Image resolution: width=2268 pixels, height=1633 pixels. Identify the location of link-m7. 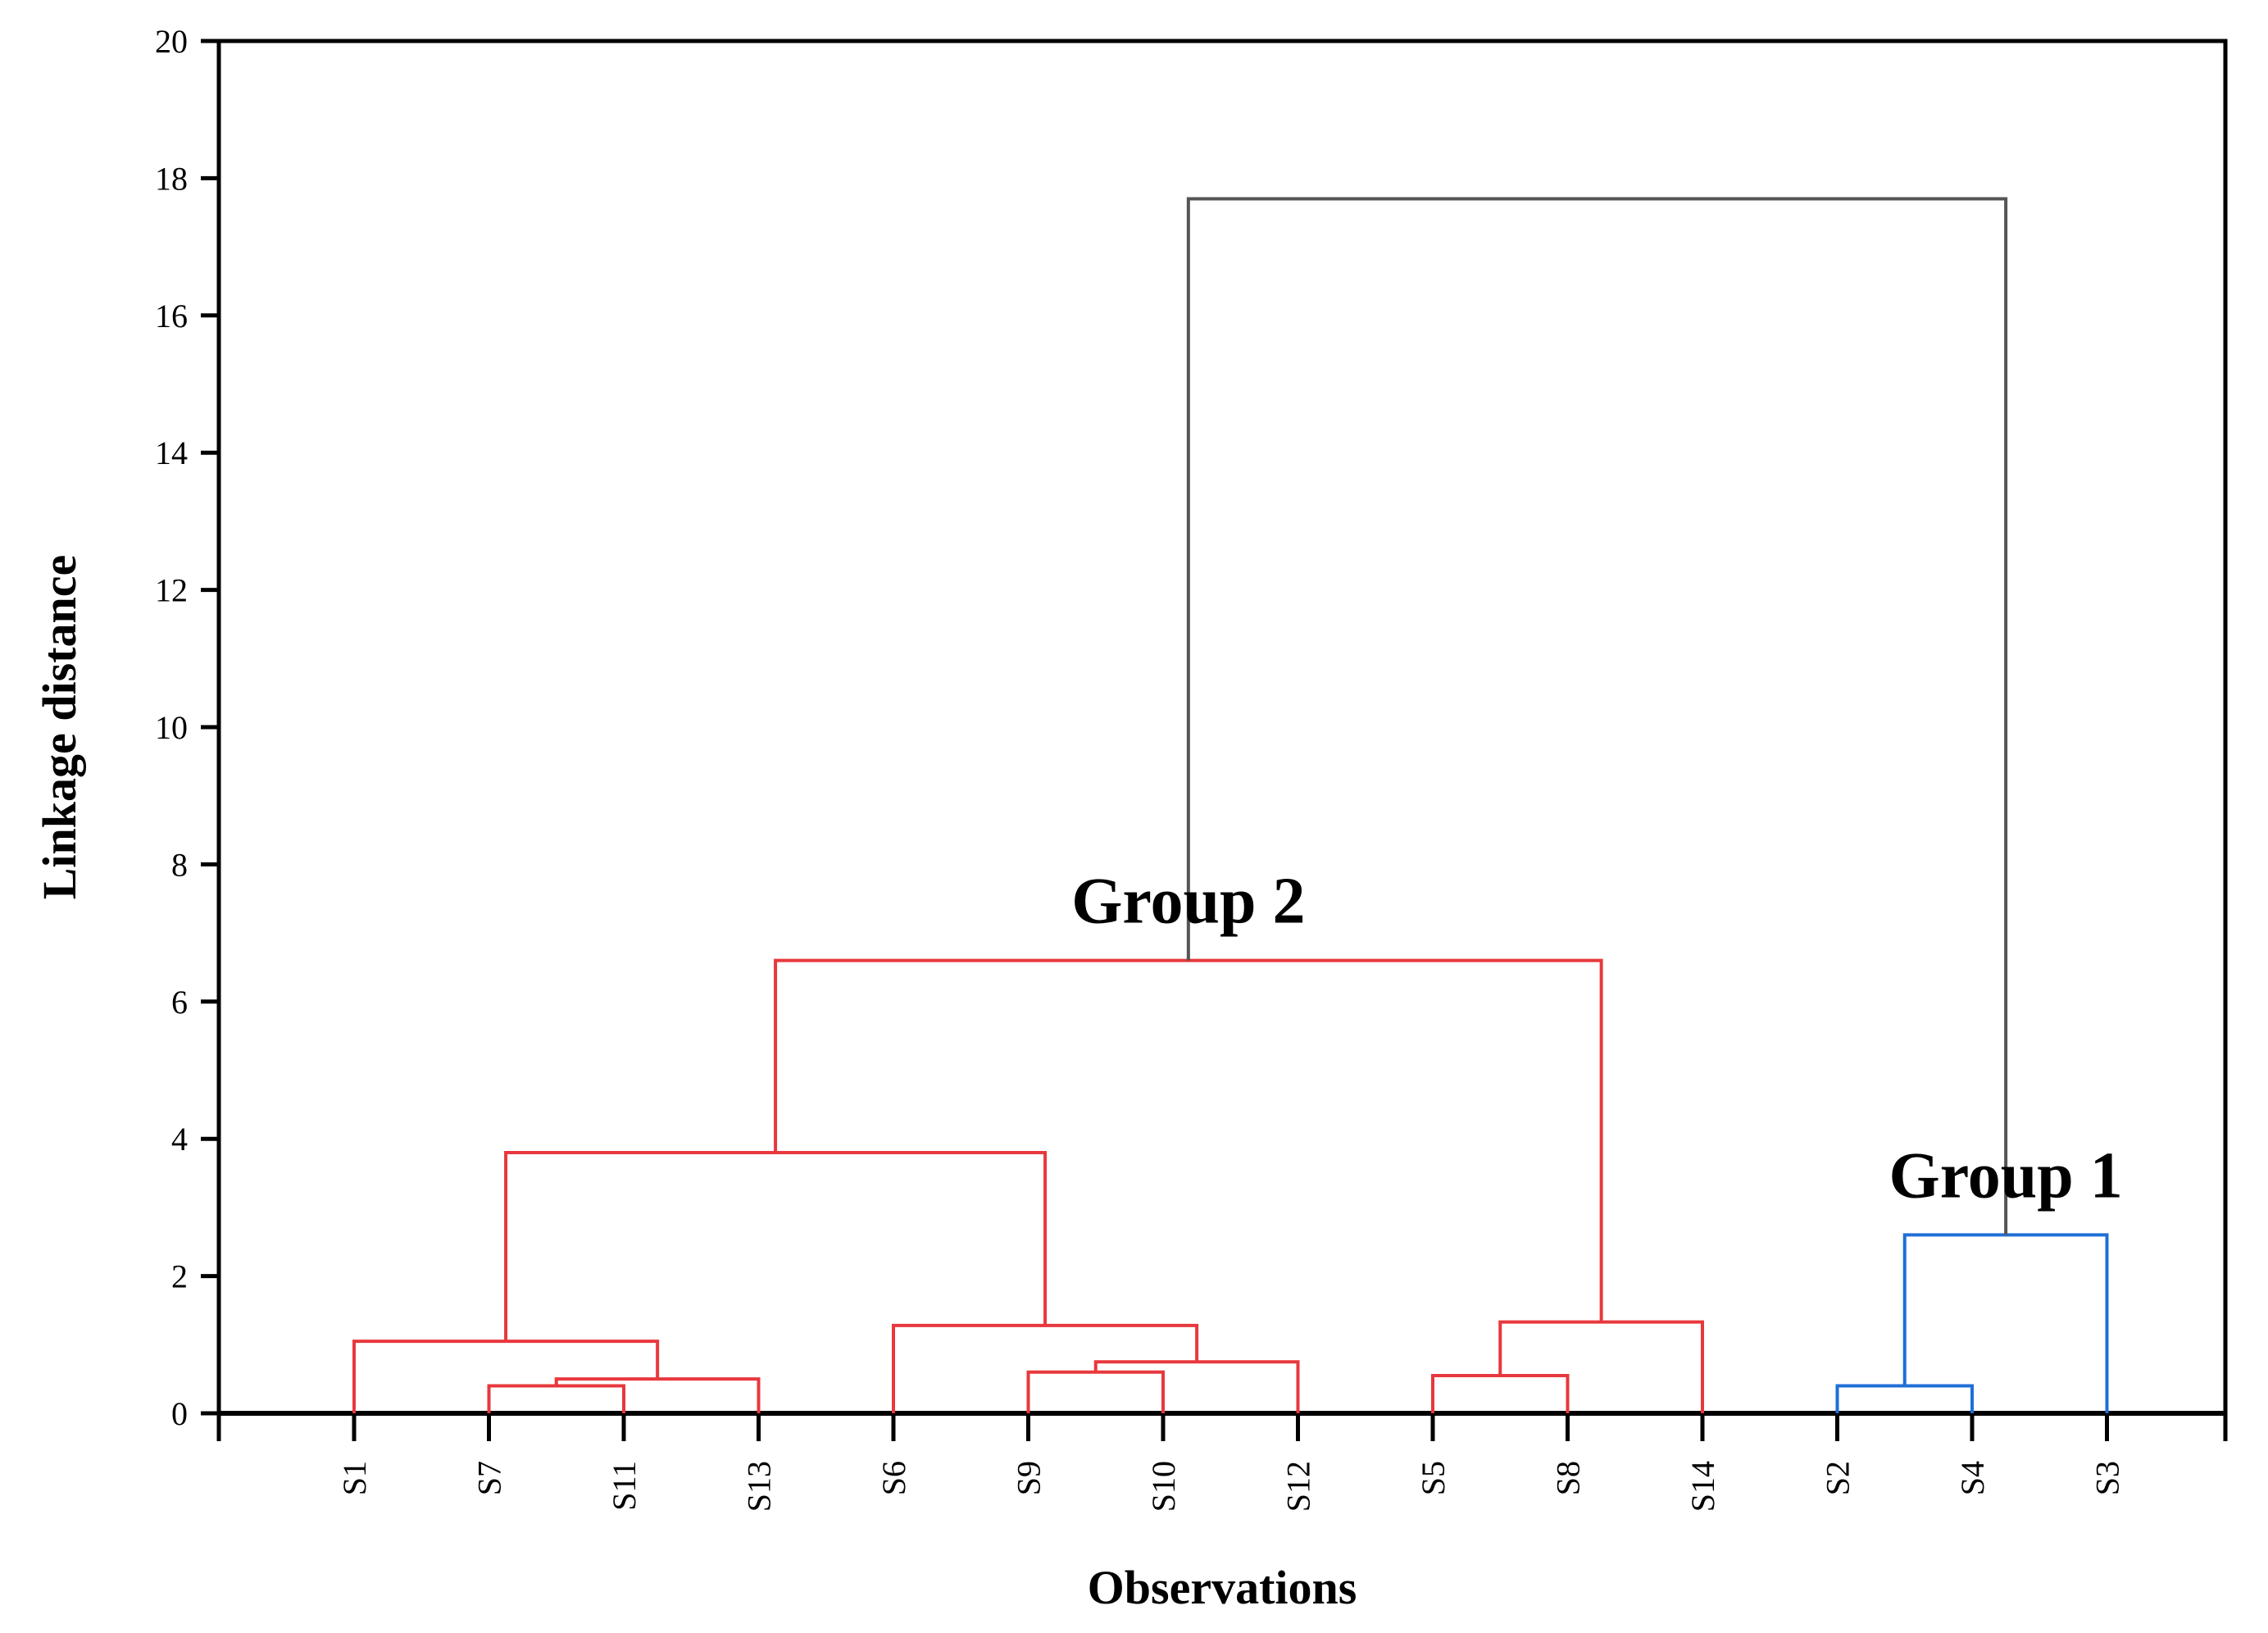
(776, 1246).